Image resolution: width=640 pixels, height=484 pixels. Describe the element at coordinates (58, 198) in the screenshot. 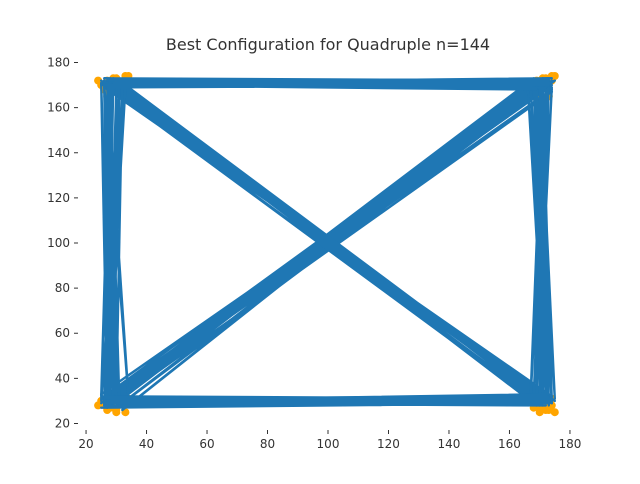

I see `y-tick-label: 120` at that location.